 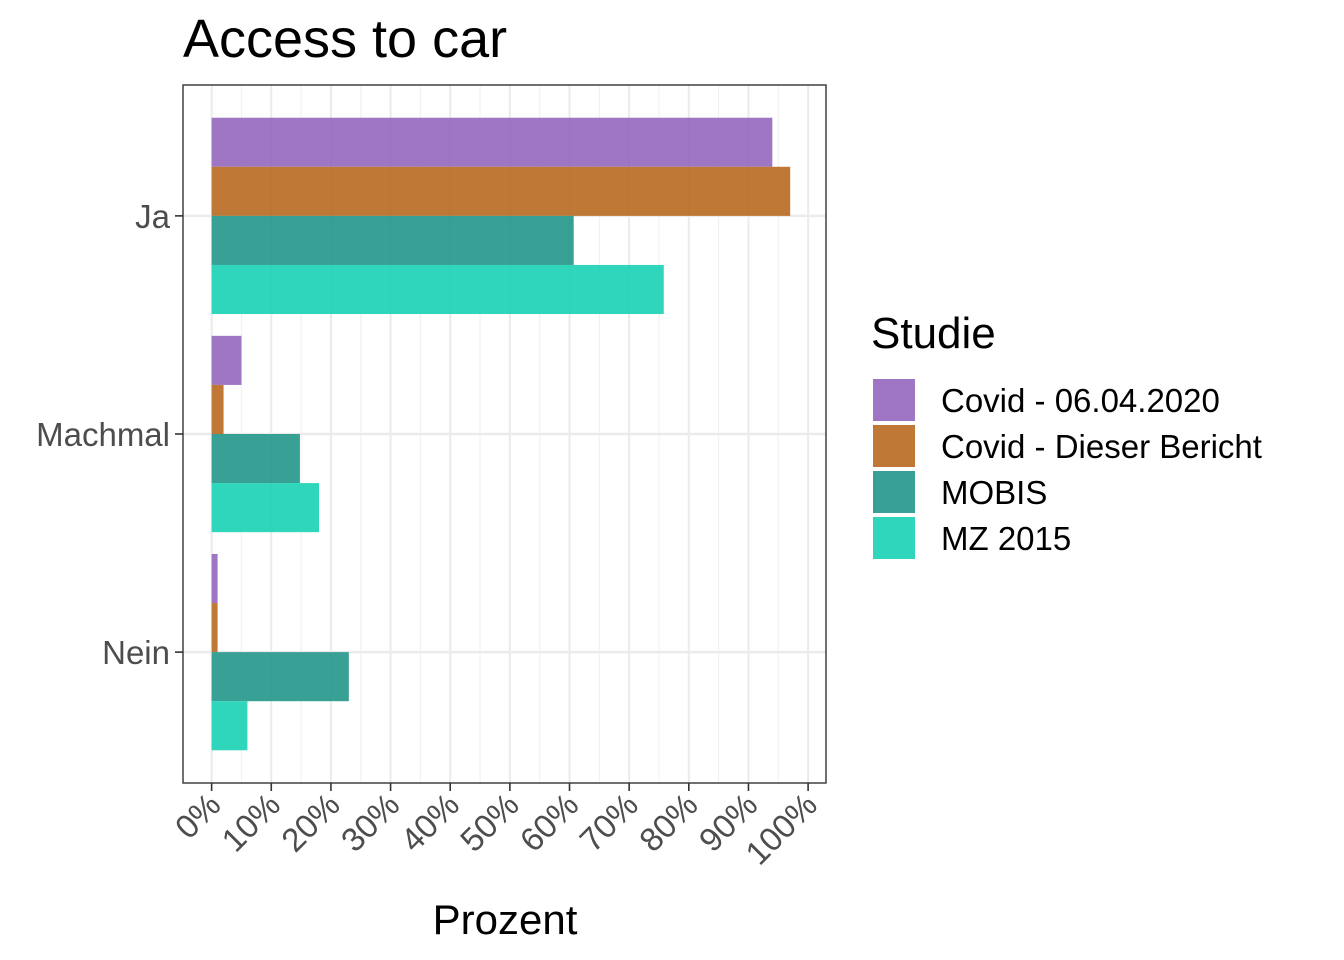 What do you see at coordinates (1101, 446) in the screenshot?
I see `legend-label: Covid - Dieser Bericht` at bounding box center [1101, 446].